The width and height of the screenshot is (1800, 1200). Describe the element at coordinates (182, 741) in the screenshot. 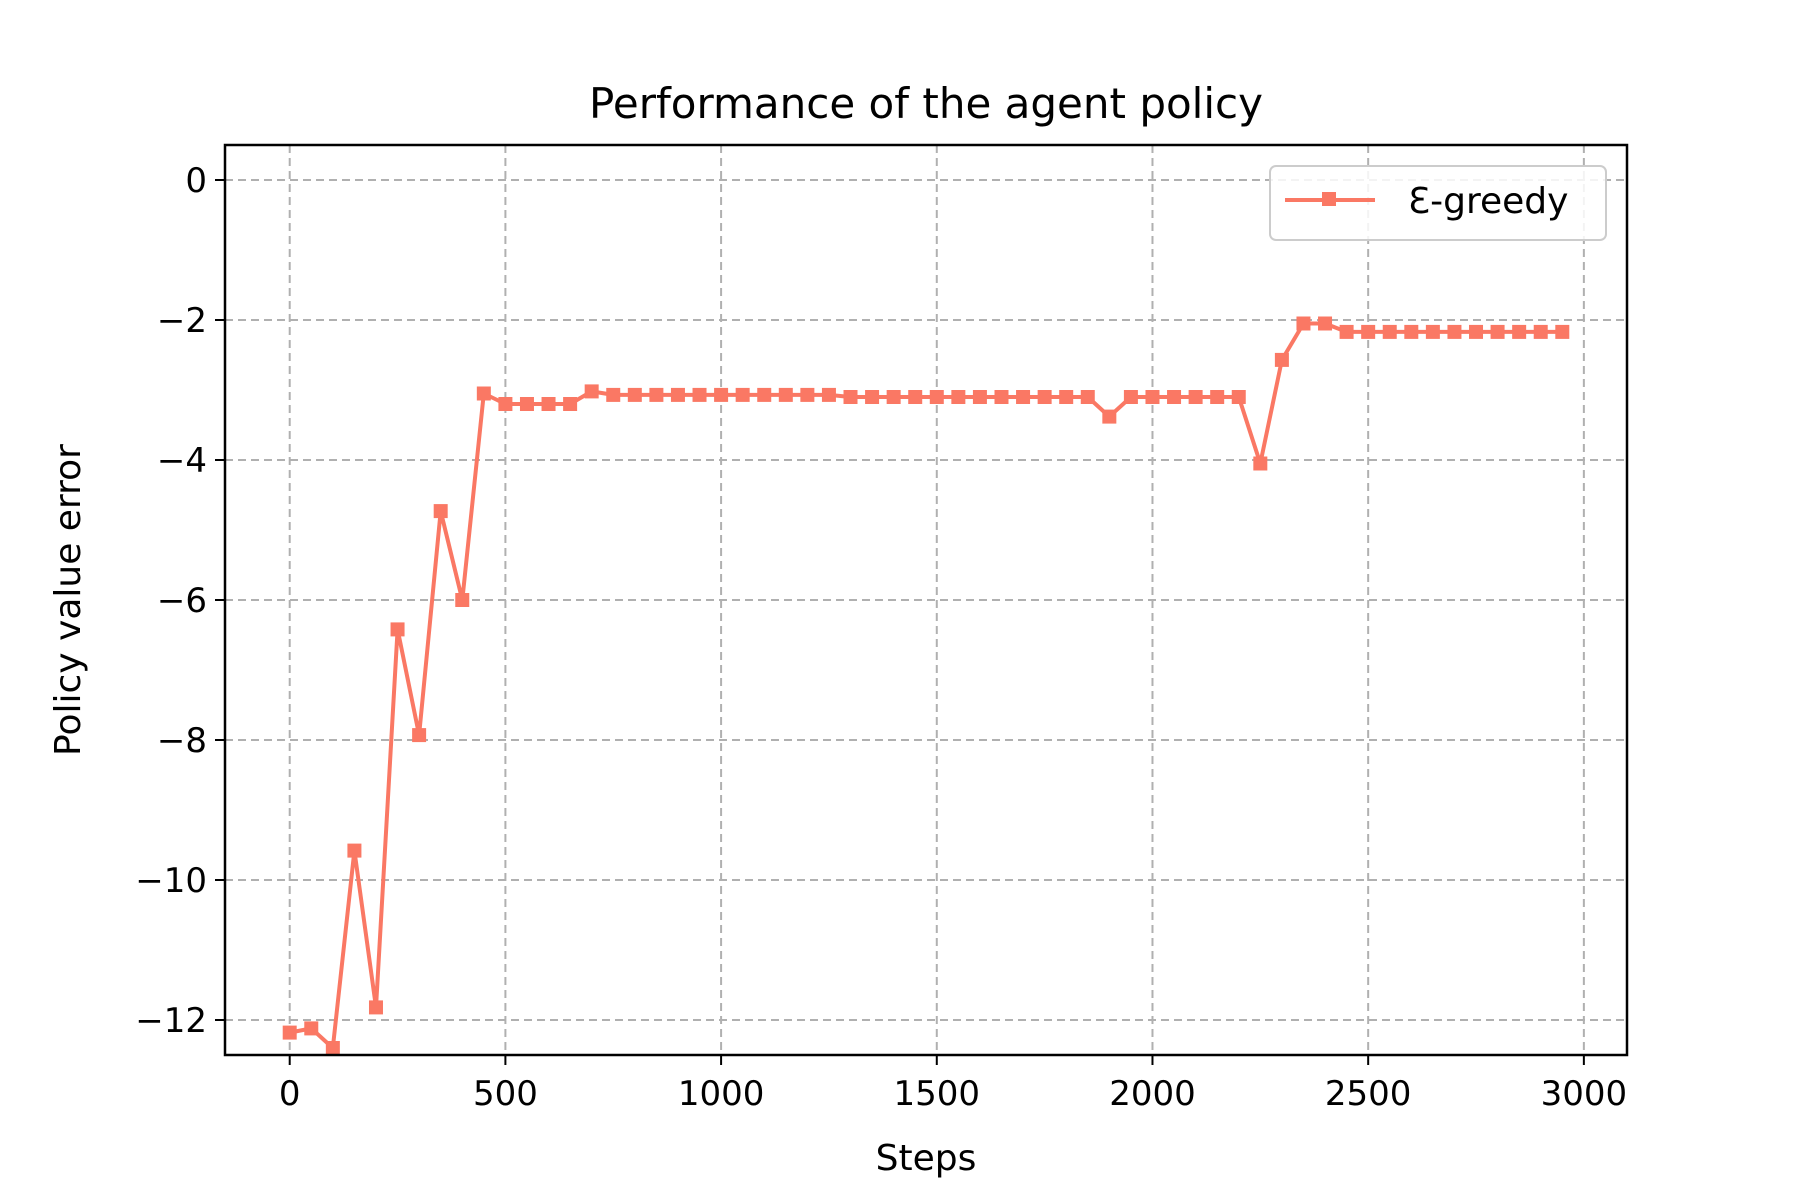

I see `y-tick-label: −8` at that location.